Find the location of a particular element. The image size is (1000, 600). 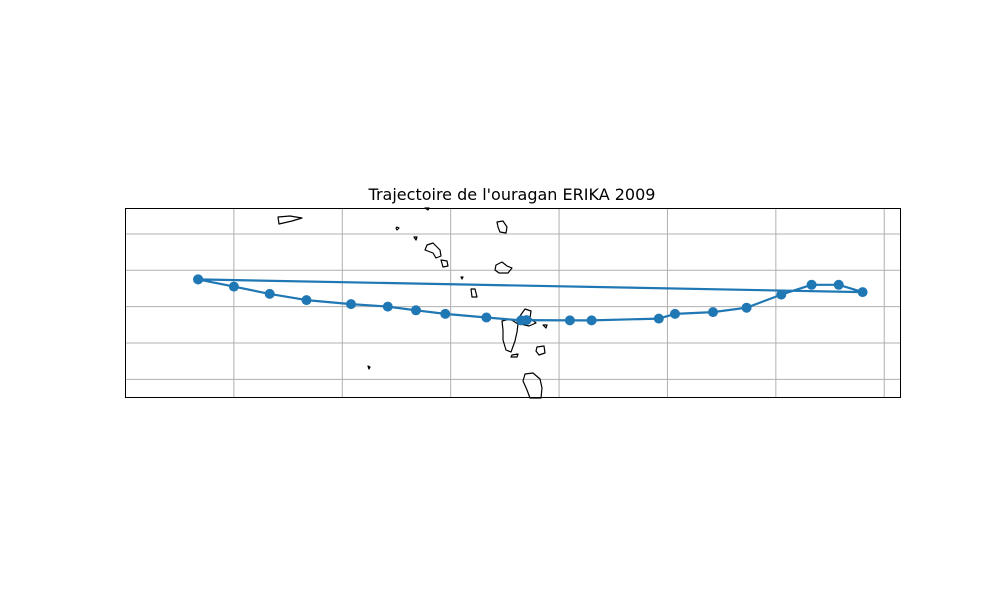

storm-track is located at coordinates (530, 300).